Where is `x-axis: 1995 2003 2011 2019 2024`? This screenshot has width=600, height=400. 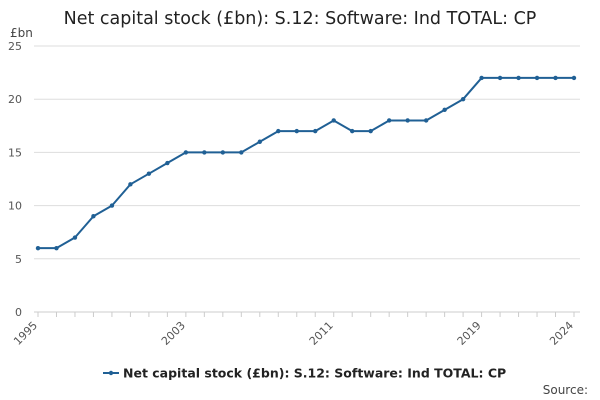
x-axis: 1995 2003 2011 2019 2024 is located at coordinates (295, 329).